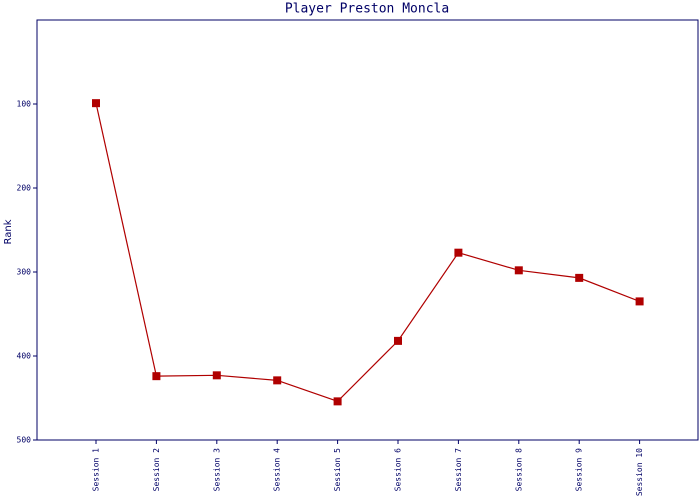  What do you see at coordinates (277, 470) in the screenshot?
I see `x-tick-label: Session 4` at bounding box center [277, 470].